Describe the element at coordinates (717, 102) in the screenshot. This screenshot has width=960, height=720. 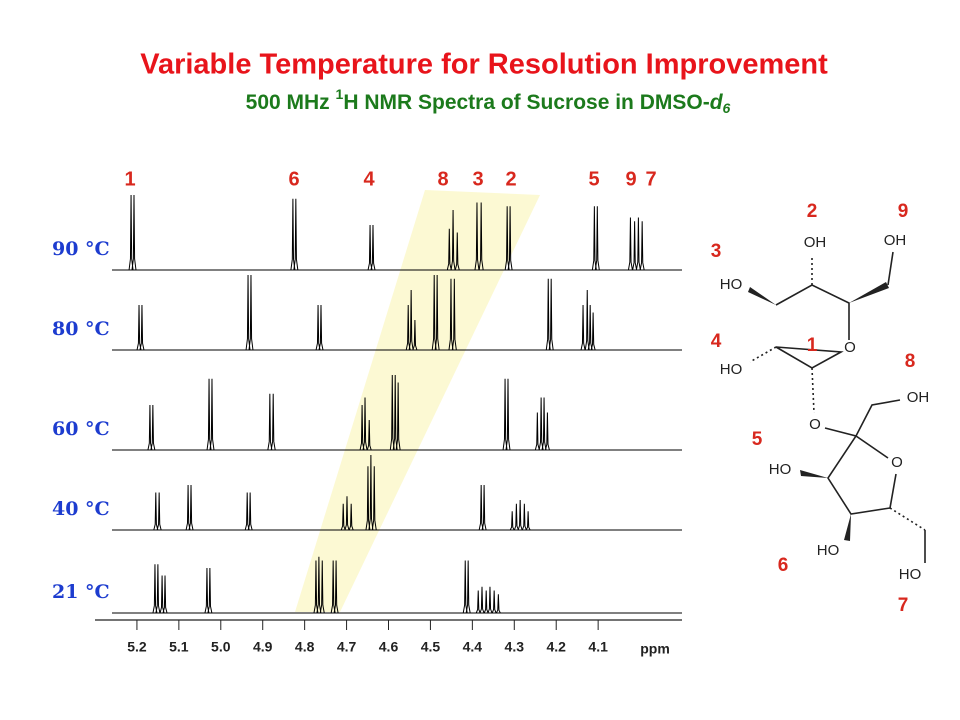
I see `subtitle-italic: d` at that location.